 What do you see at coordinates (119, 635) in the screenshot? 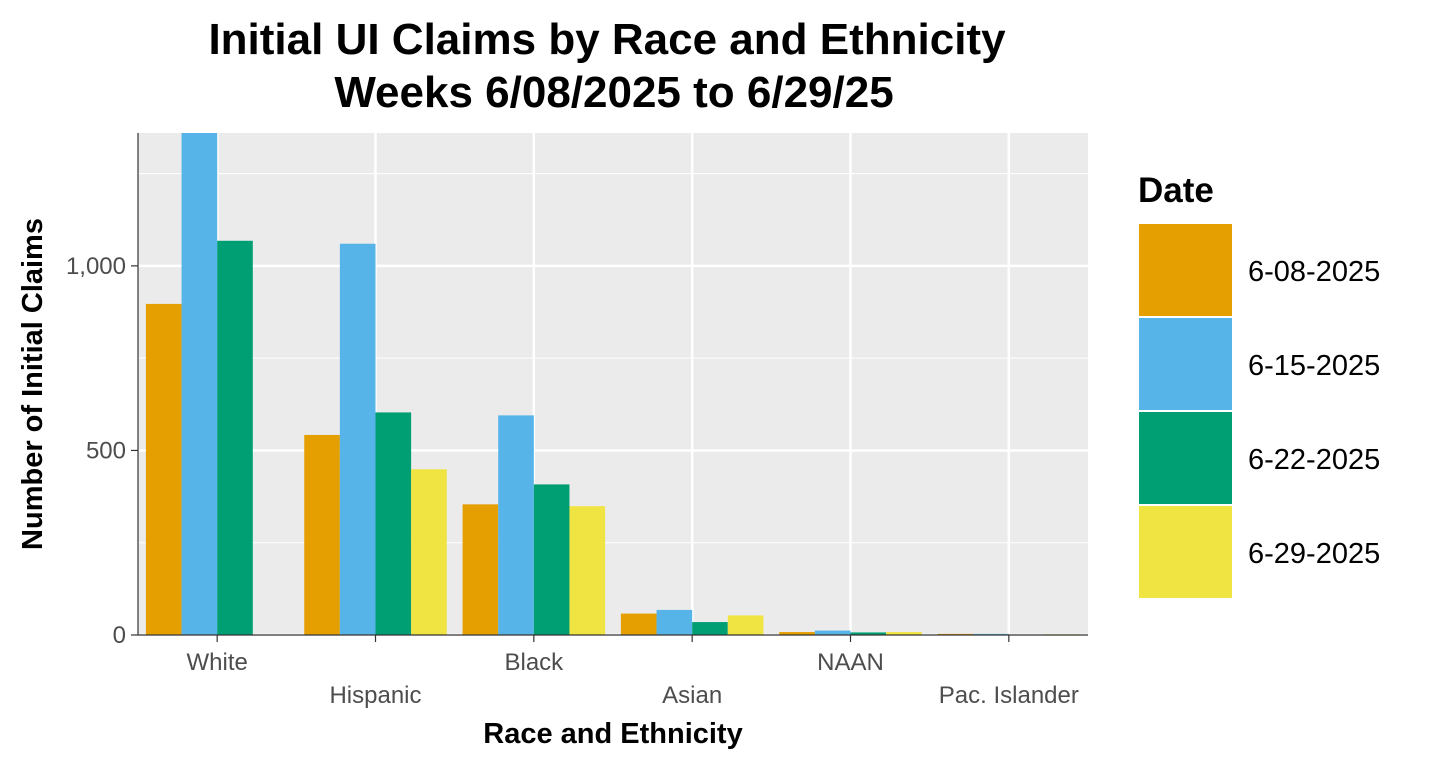
I see `y-tick-label: 0` at bounding box center [119, 635].